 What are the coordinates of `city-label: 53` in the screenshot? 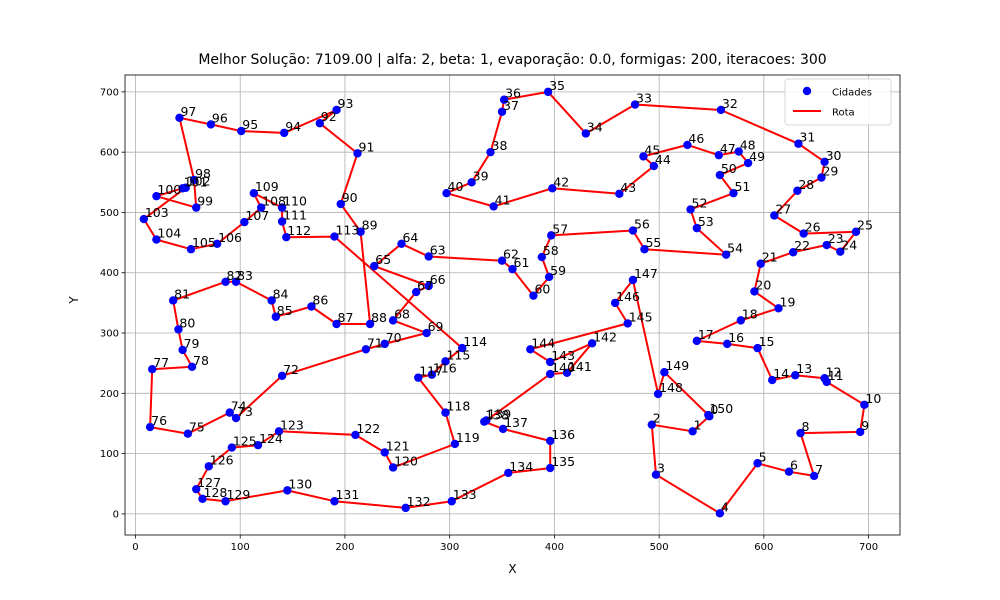 It's located at (706, 221).